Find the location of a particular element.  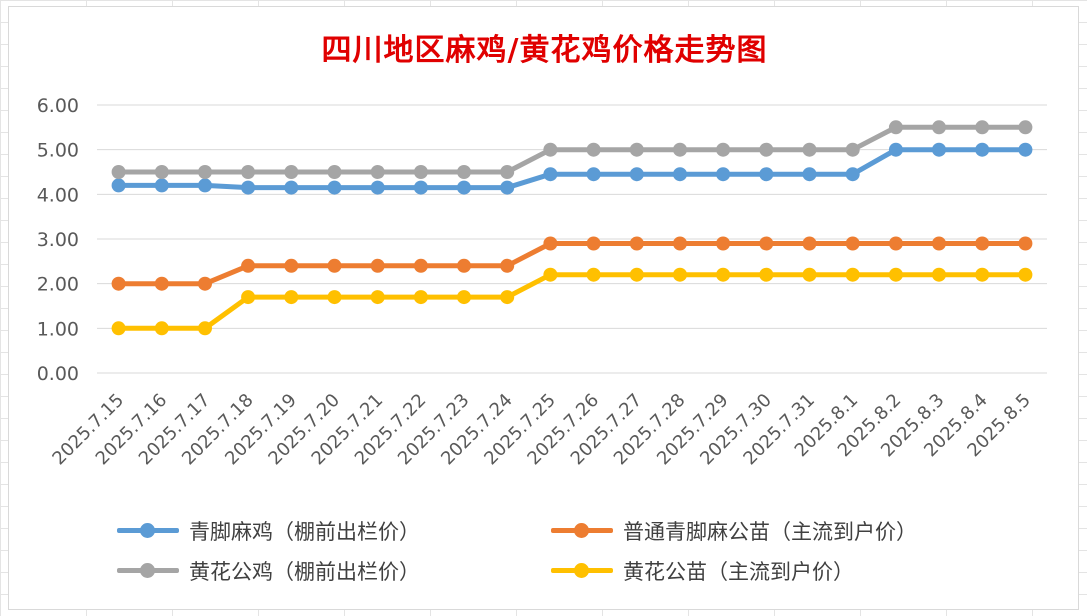

y-tick-label-2: 2.00 is located at coordinates (58, 285).